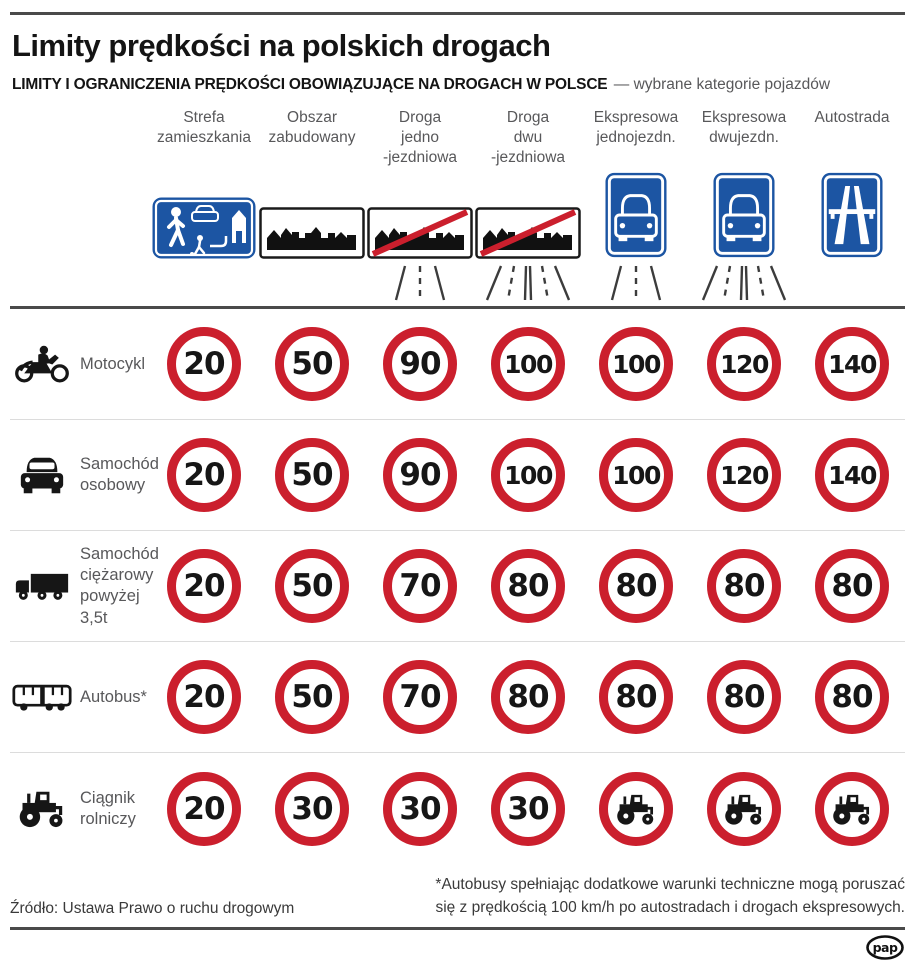 The height and width of the screenshot is (966, 915). I want to click on column-header-ekspresowa-dwujezdn: Ekspresowa dwujezdn., so click(744, 127).